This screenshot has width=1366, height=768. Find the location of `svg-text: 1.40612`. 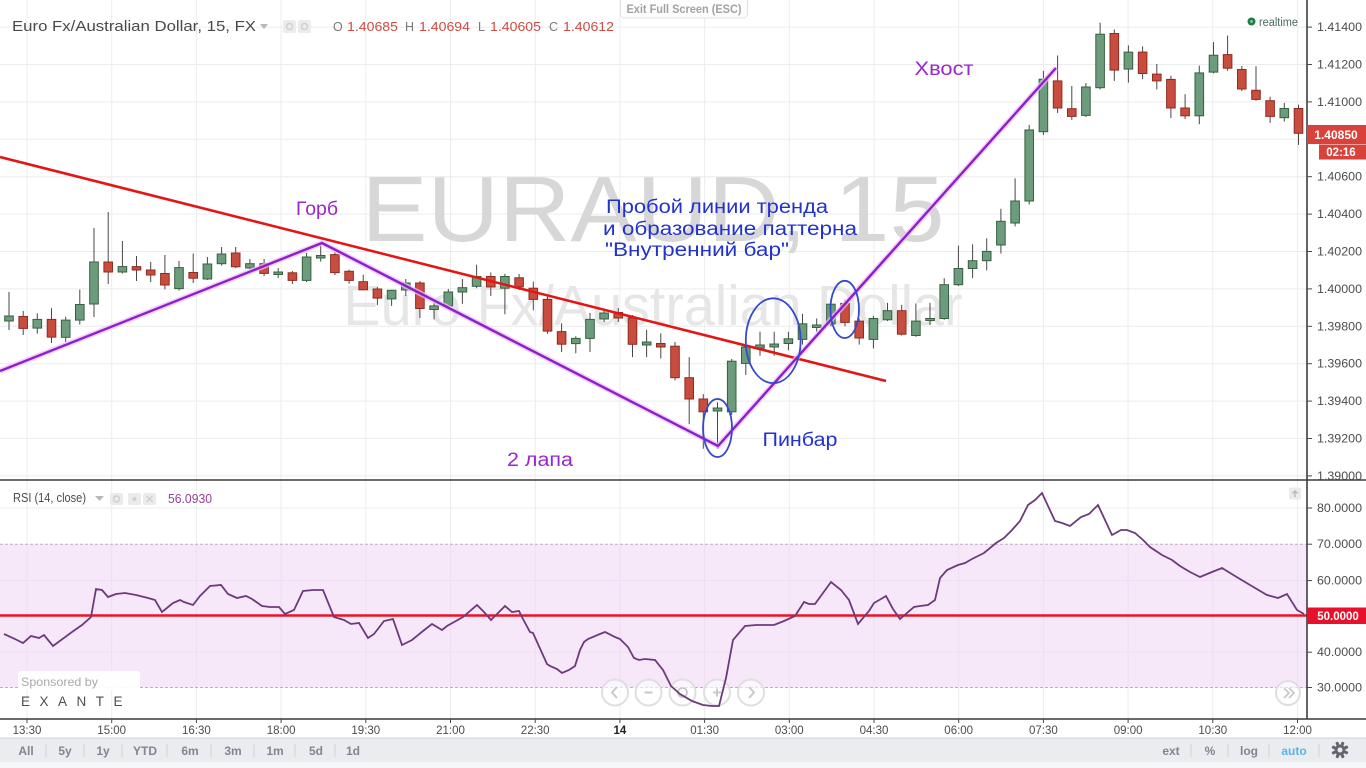

svg-text: 1.40612 is located at coordinates (588, 27).